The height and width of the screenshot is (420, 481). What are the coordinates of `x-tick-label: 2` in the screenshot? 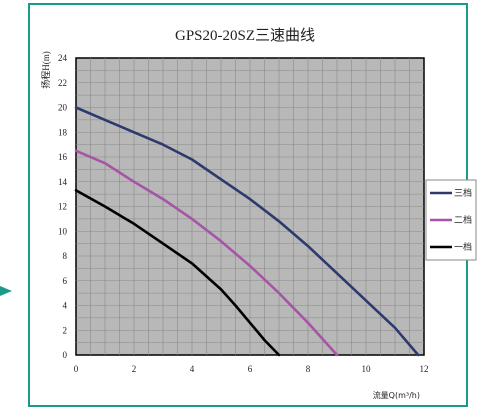 It's located at (134, 369).